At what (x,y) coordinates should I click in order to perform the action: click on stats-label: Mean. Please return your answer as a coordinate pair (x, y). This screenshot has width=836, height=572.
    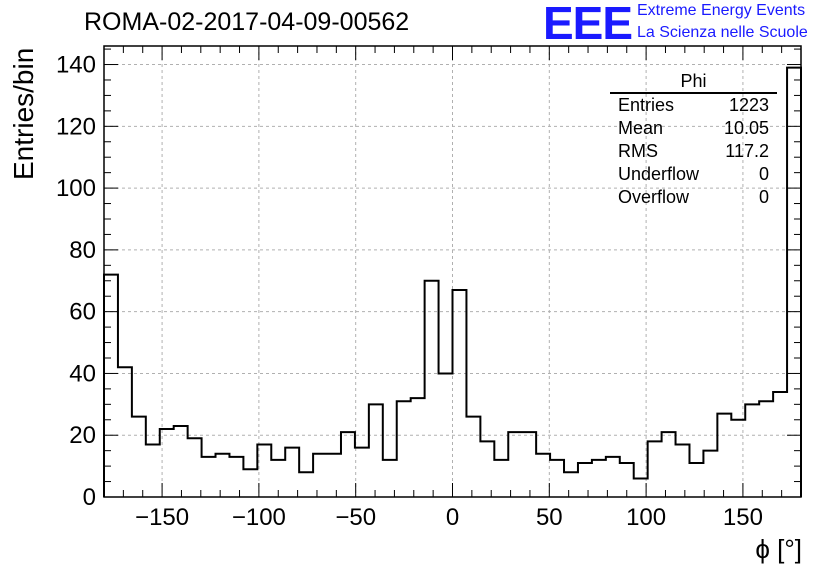
    Looking at the image, I should click on (641, 128).